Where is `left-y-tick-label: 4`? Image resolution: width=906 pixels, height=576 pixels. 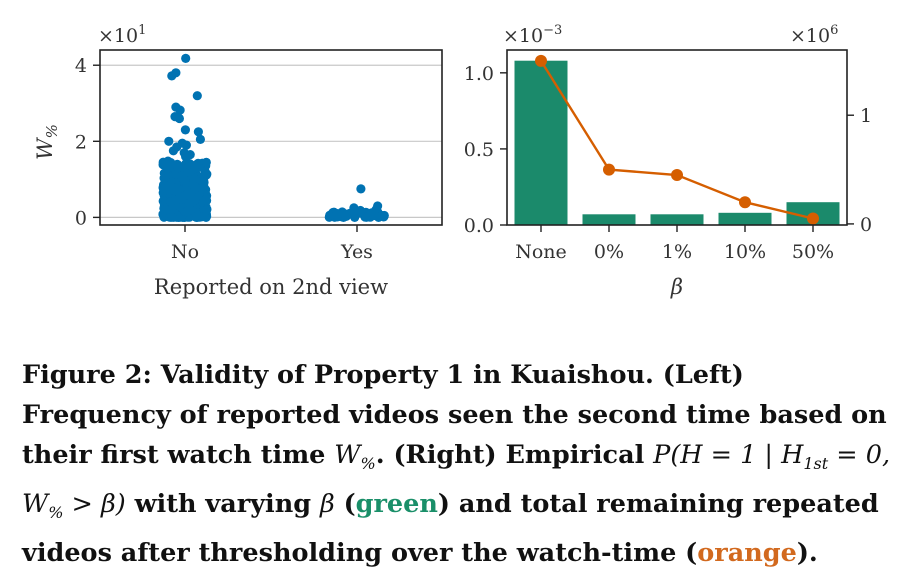
left-y-tick-label: 4 is located at coordinates (81, 66).